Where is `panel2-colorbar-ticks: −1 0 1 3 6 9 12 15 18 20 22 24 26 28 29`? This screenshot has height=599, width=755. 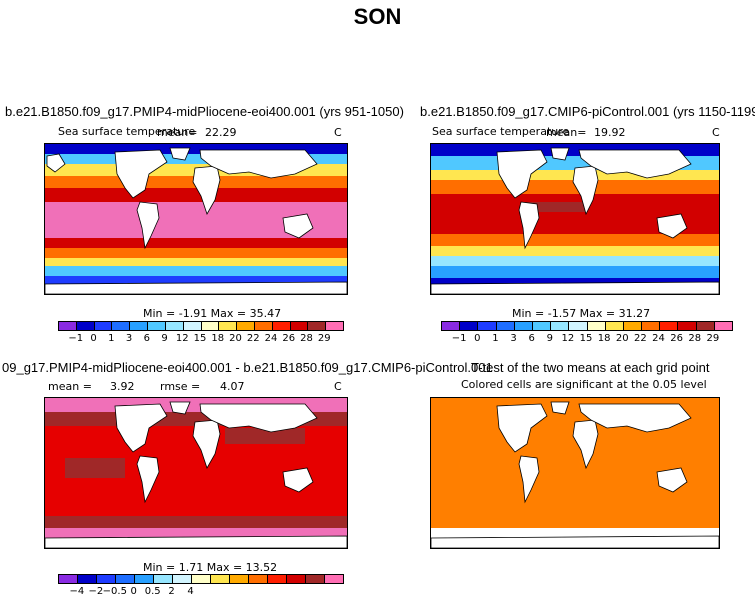 panel2-colorbar-ticks: −1 0 1 3 6 9 12 15 18 20 22 24 26 28 29 is located at coordinates (586, 339).